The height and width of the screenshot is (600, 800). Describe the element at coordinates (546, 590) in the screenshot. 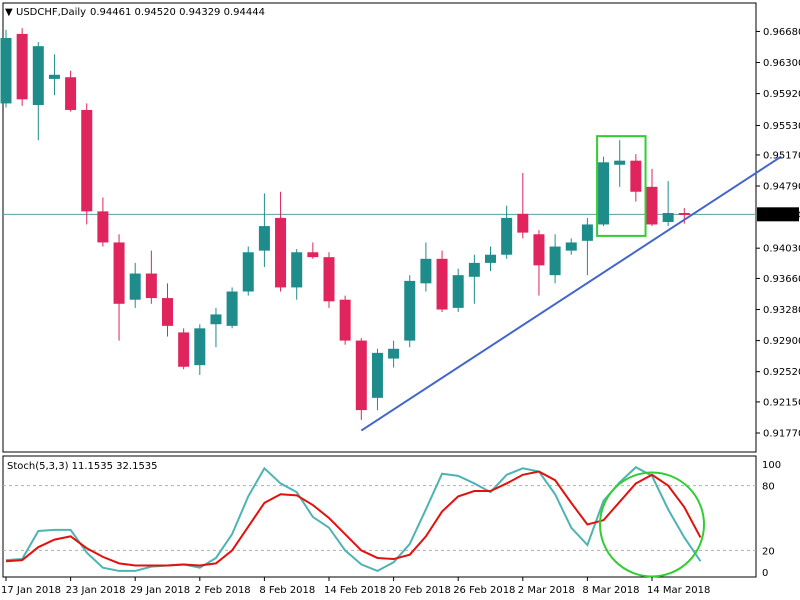

I see `date-tick-label: 2 Mar 2018` at that location.